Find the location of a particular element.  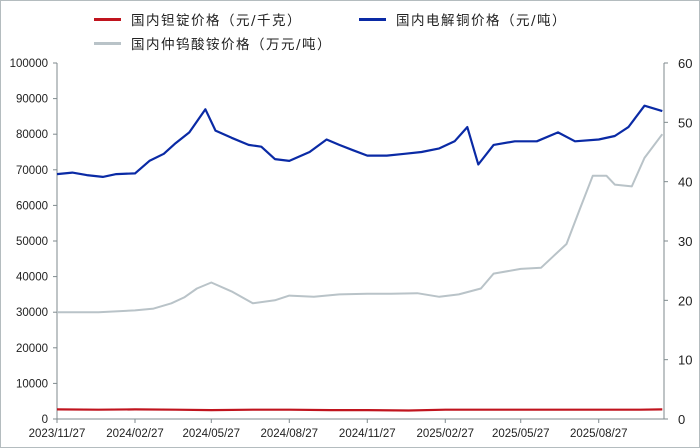

left-axis-tick-label: 100000 is located at coordinates (29, 64).